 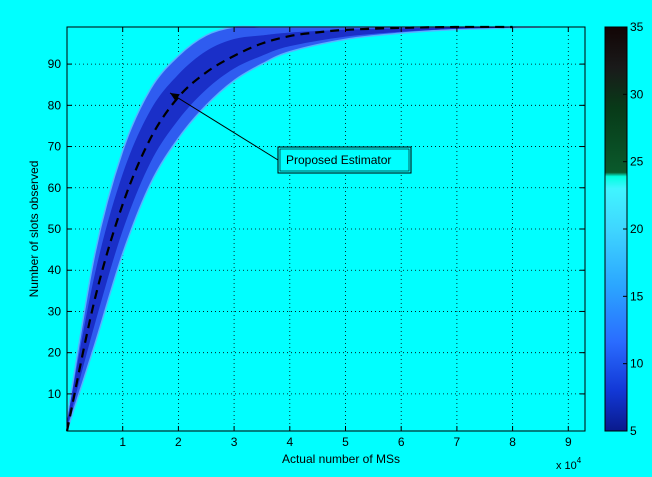 What do you see at coordinates (122, 442) in the screenshot?
I see `x-tick-label: 1` at bounding box center [122, 442].